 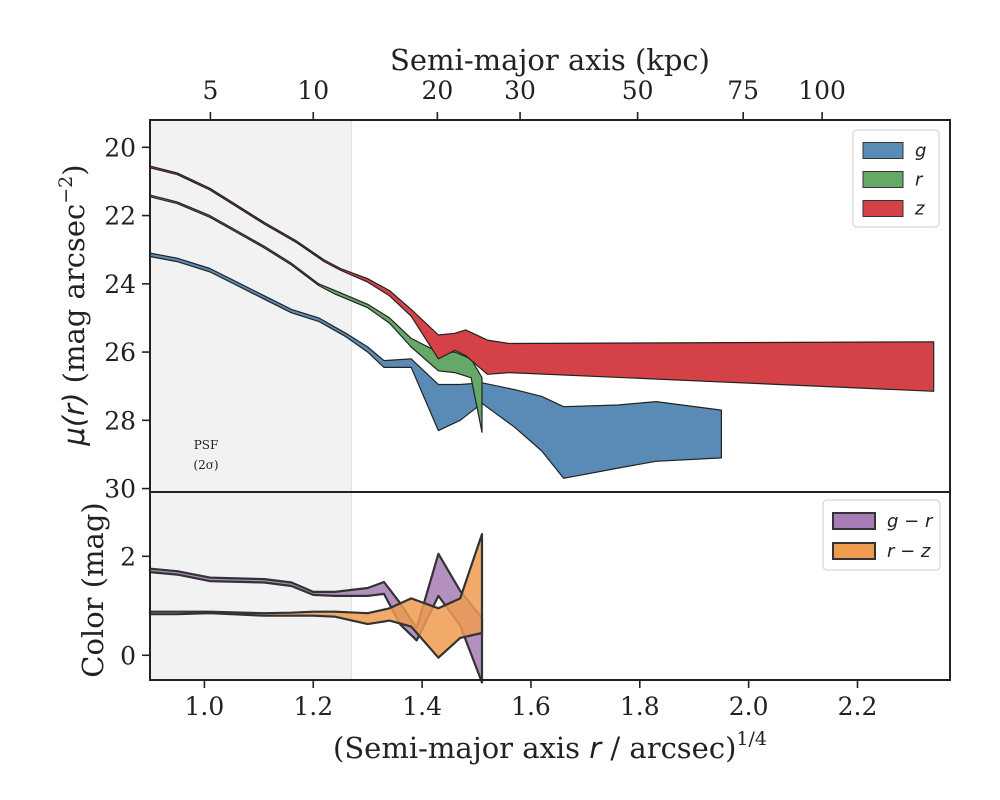 I want to click on legend-swatch-g-r, so click(x=854, y=521).